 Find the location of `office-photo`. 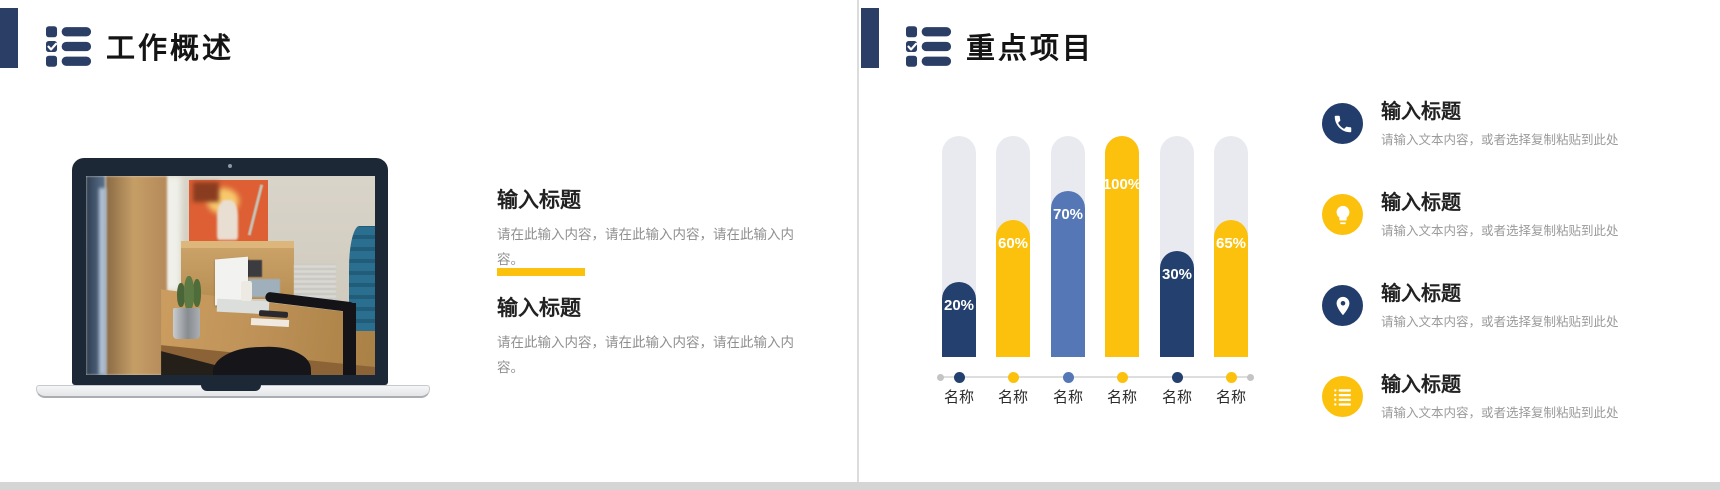

office-photo is located at coordinates (230, 275).